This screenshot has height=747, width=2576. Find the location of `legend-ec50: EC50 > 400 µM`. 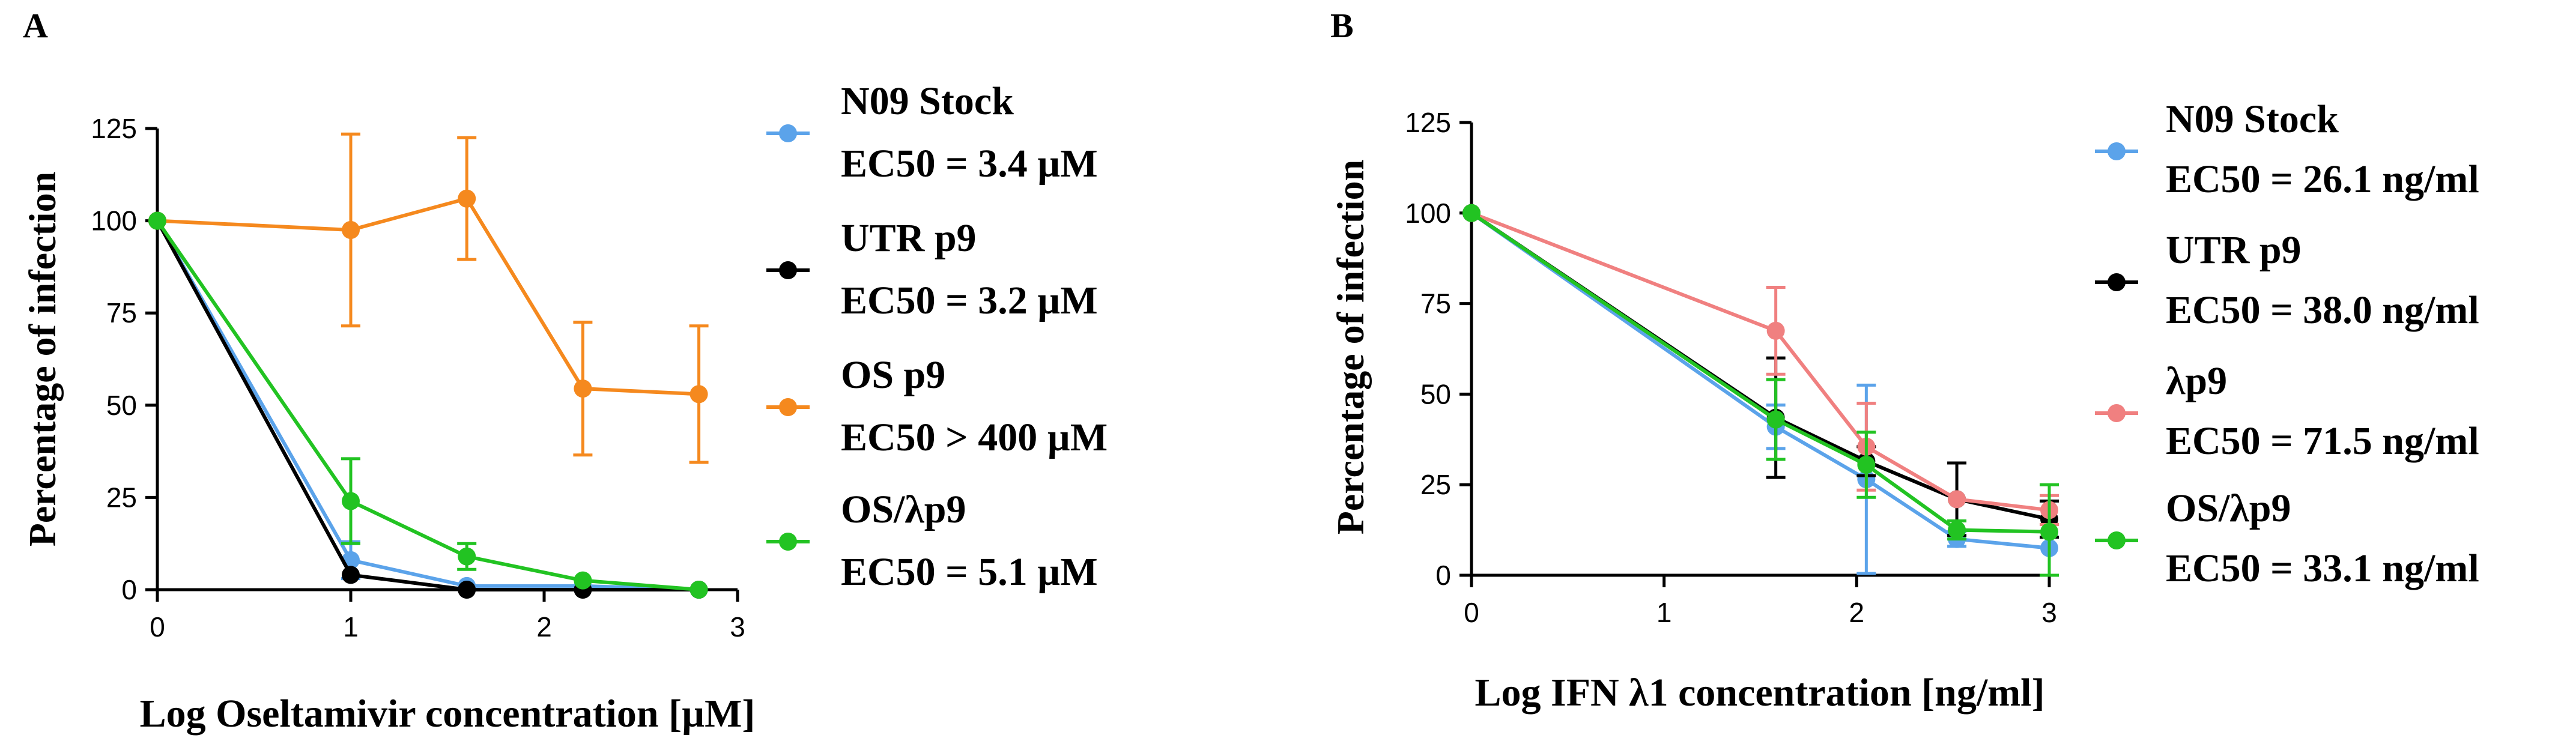

legend-ec50: EC50 > 400 µM is located at coordinates (974, 438).